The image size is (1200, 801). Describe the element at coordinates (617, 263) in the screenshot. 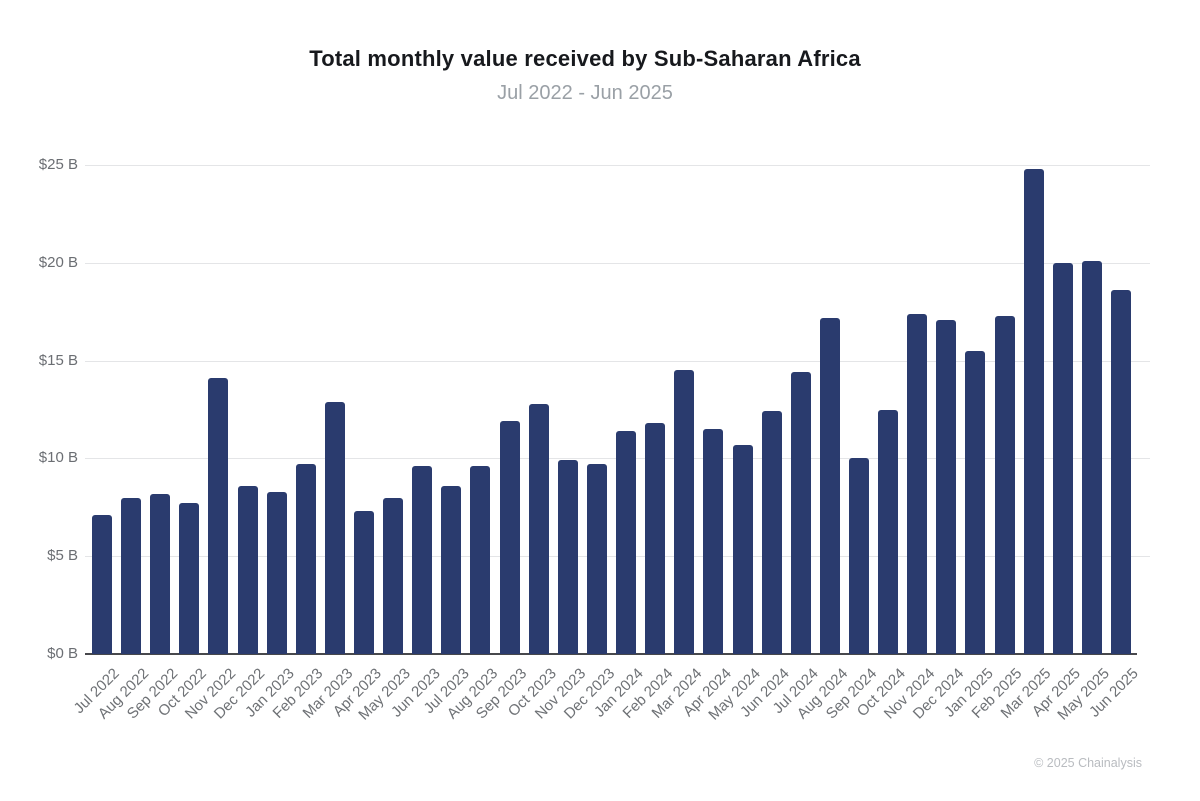

I see `gridline-20b` at that location.